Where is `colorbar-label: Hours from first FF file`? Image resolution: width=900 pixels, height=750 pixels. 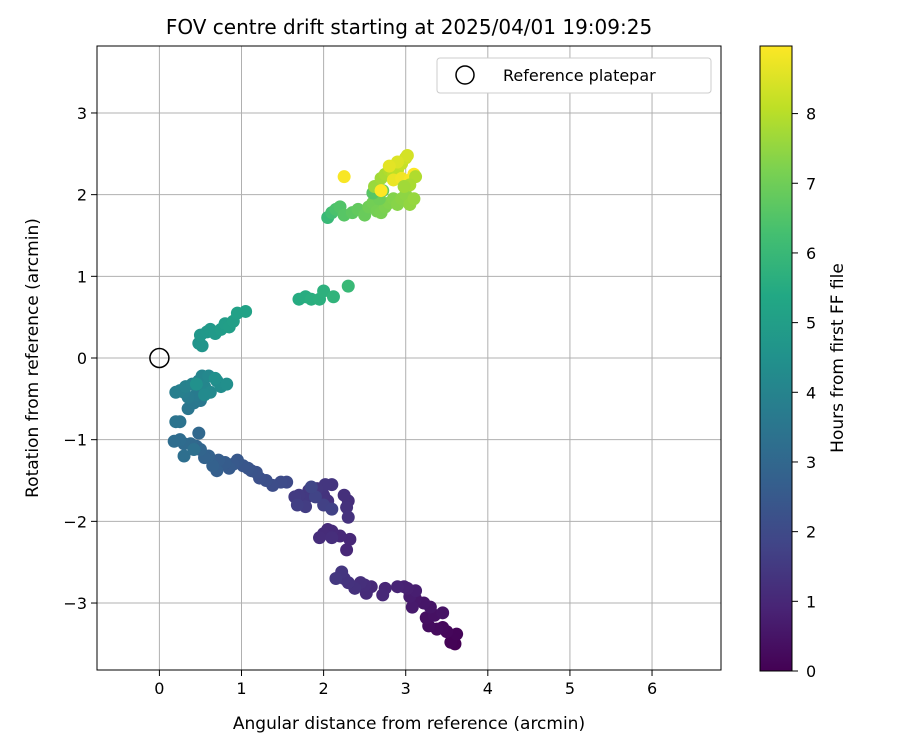 colorbar-label: Hours from first FF file is located at coordinates (838, 358).